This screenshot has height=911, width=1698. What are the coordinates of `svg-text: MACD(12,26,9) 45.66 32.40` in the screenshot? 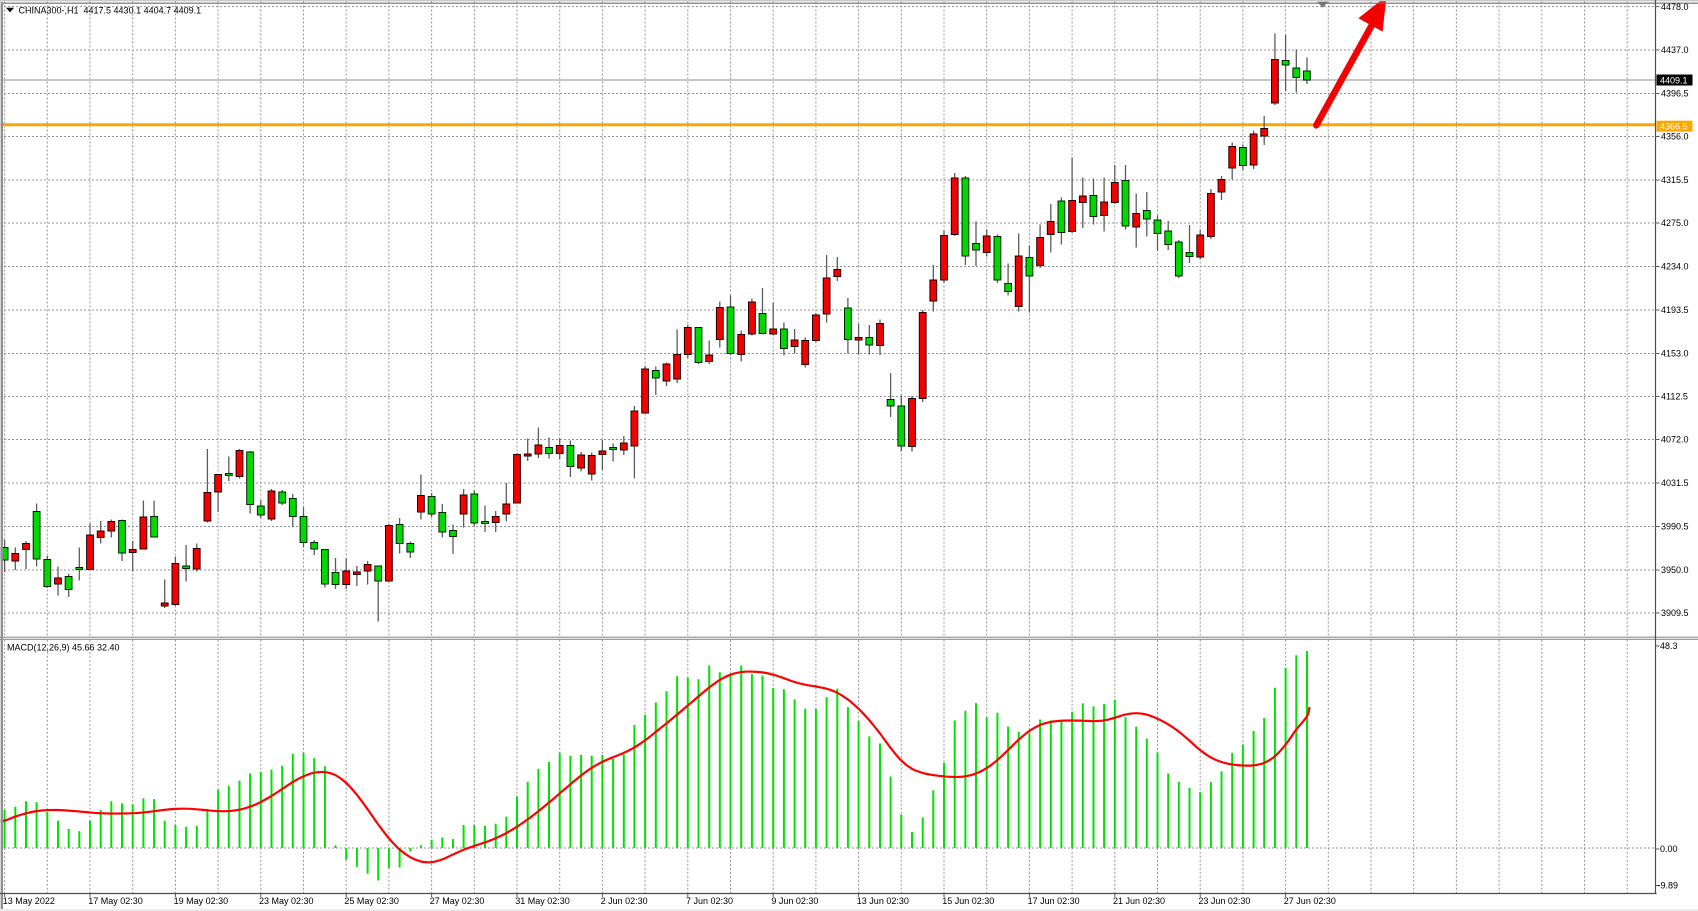 It's located at (63, 648).